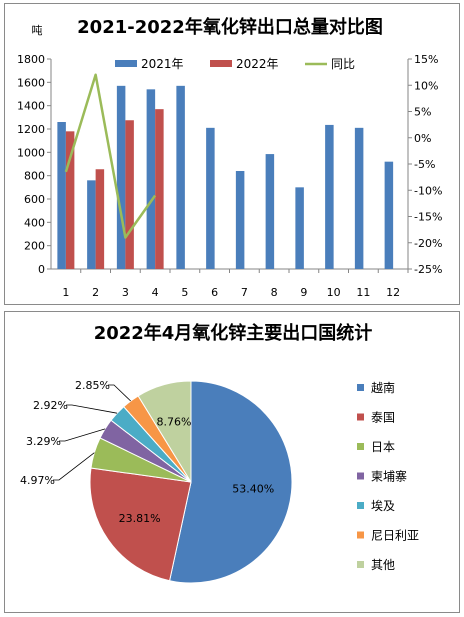  Describe the element at coordinates (389, 476) in the screenshot. I see `legend-label: 柬埔寨` at that location.